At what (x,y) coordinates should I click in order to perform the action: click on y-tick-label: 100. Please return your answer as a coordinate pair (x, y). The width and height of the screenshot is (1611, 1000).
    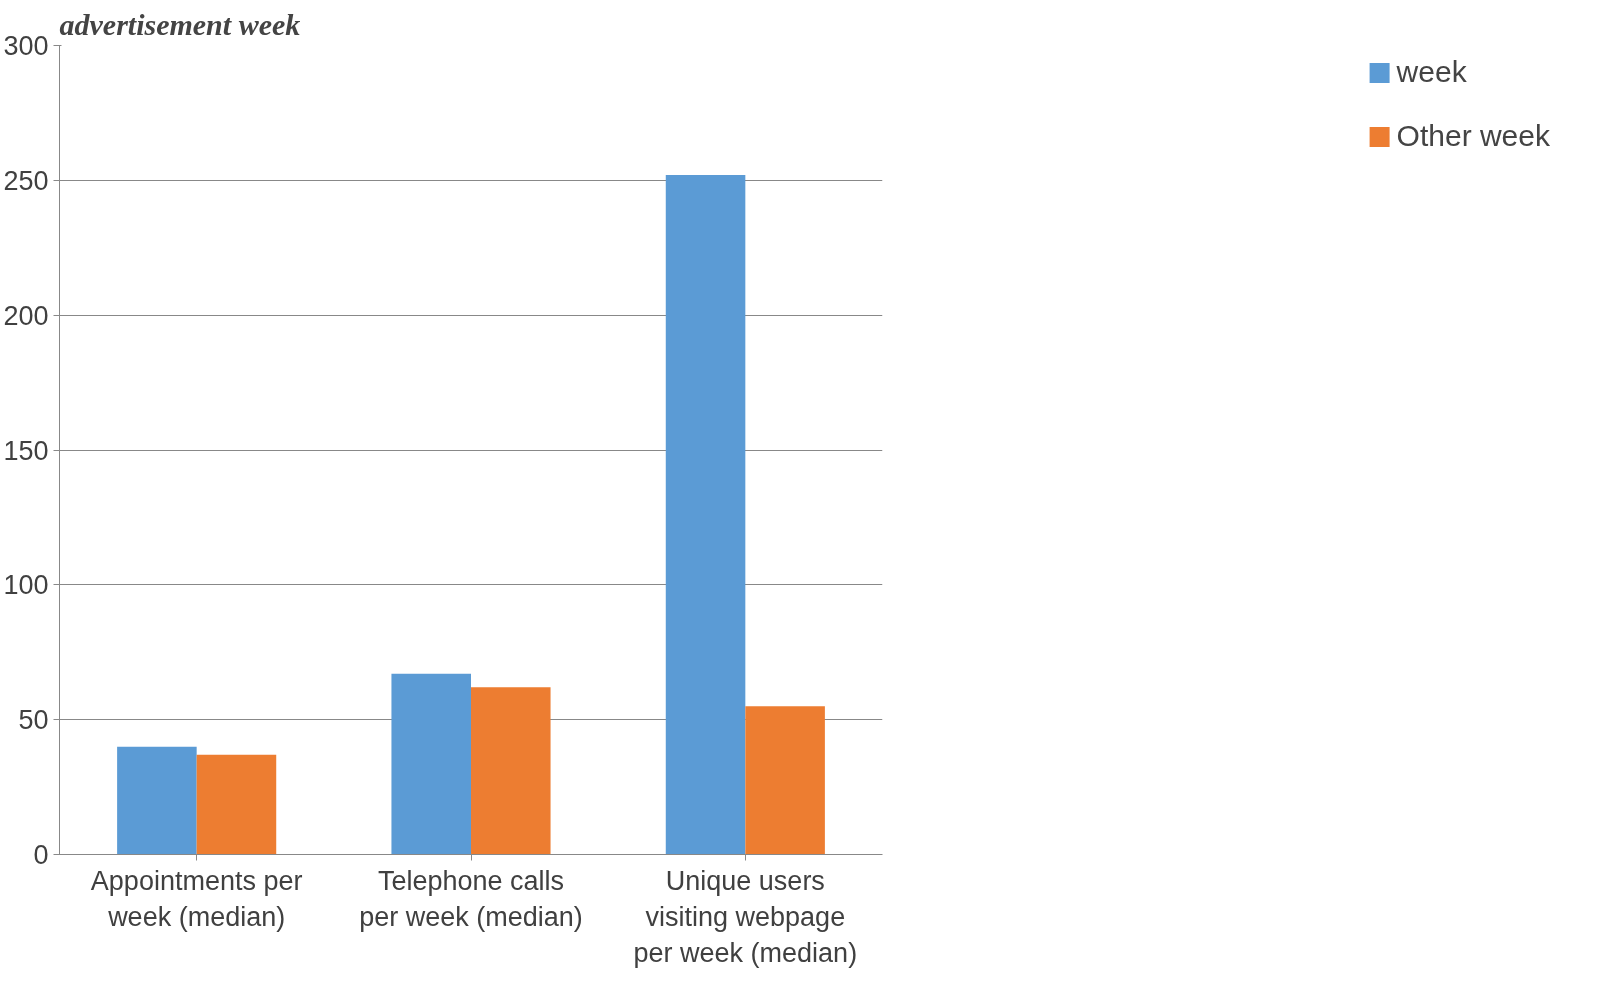
    Looking at the image, I should click on (26, 585).